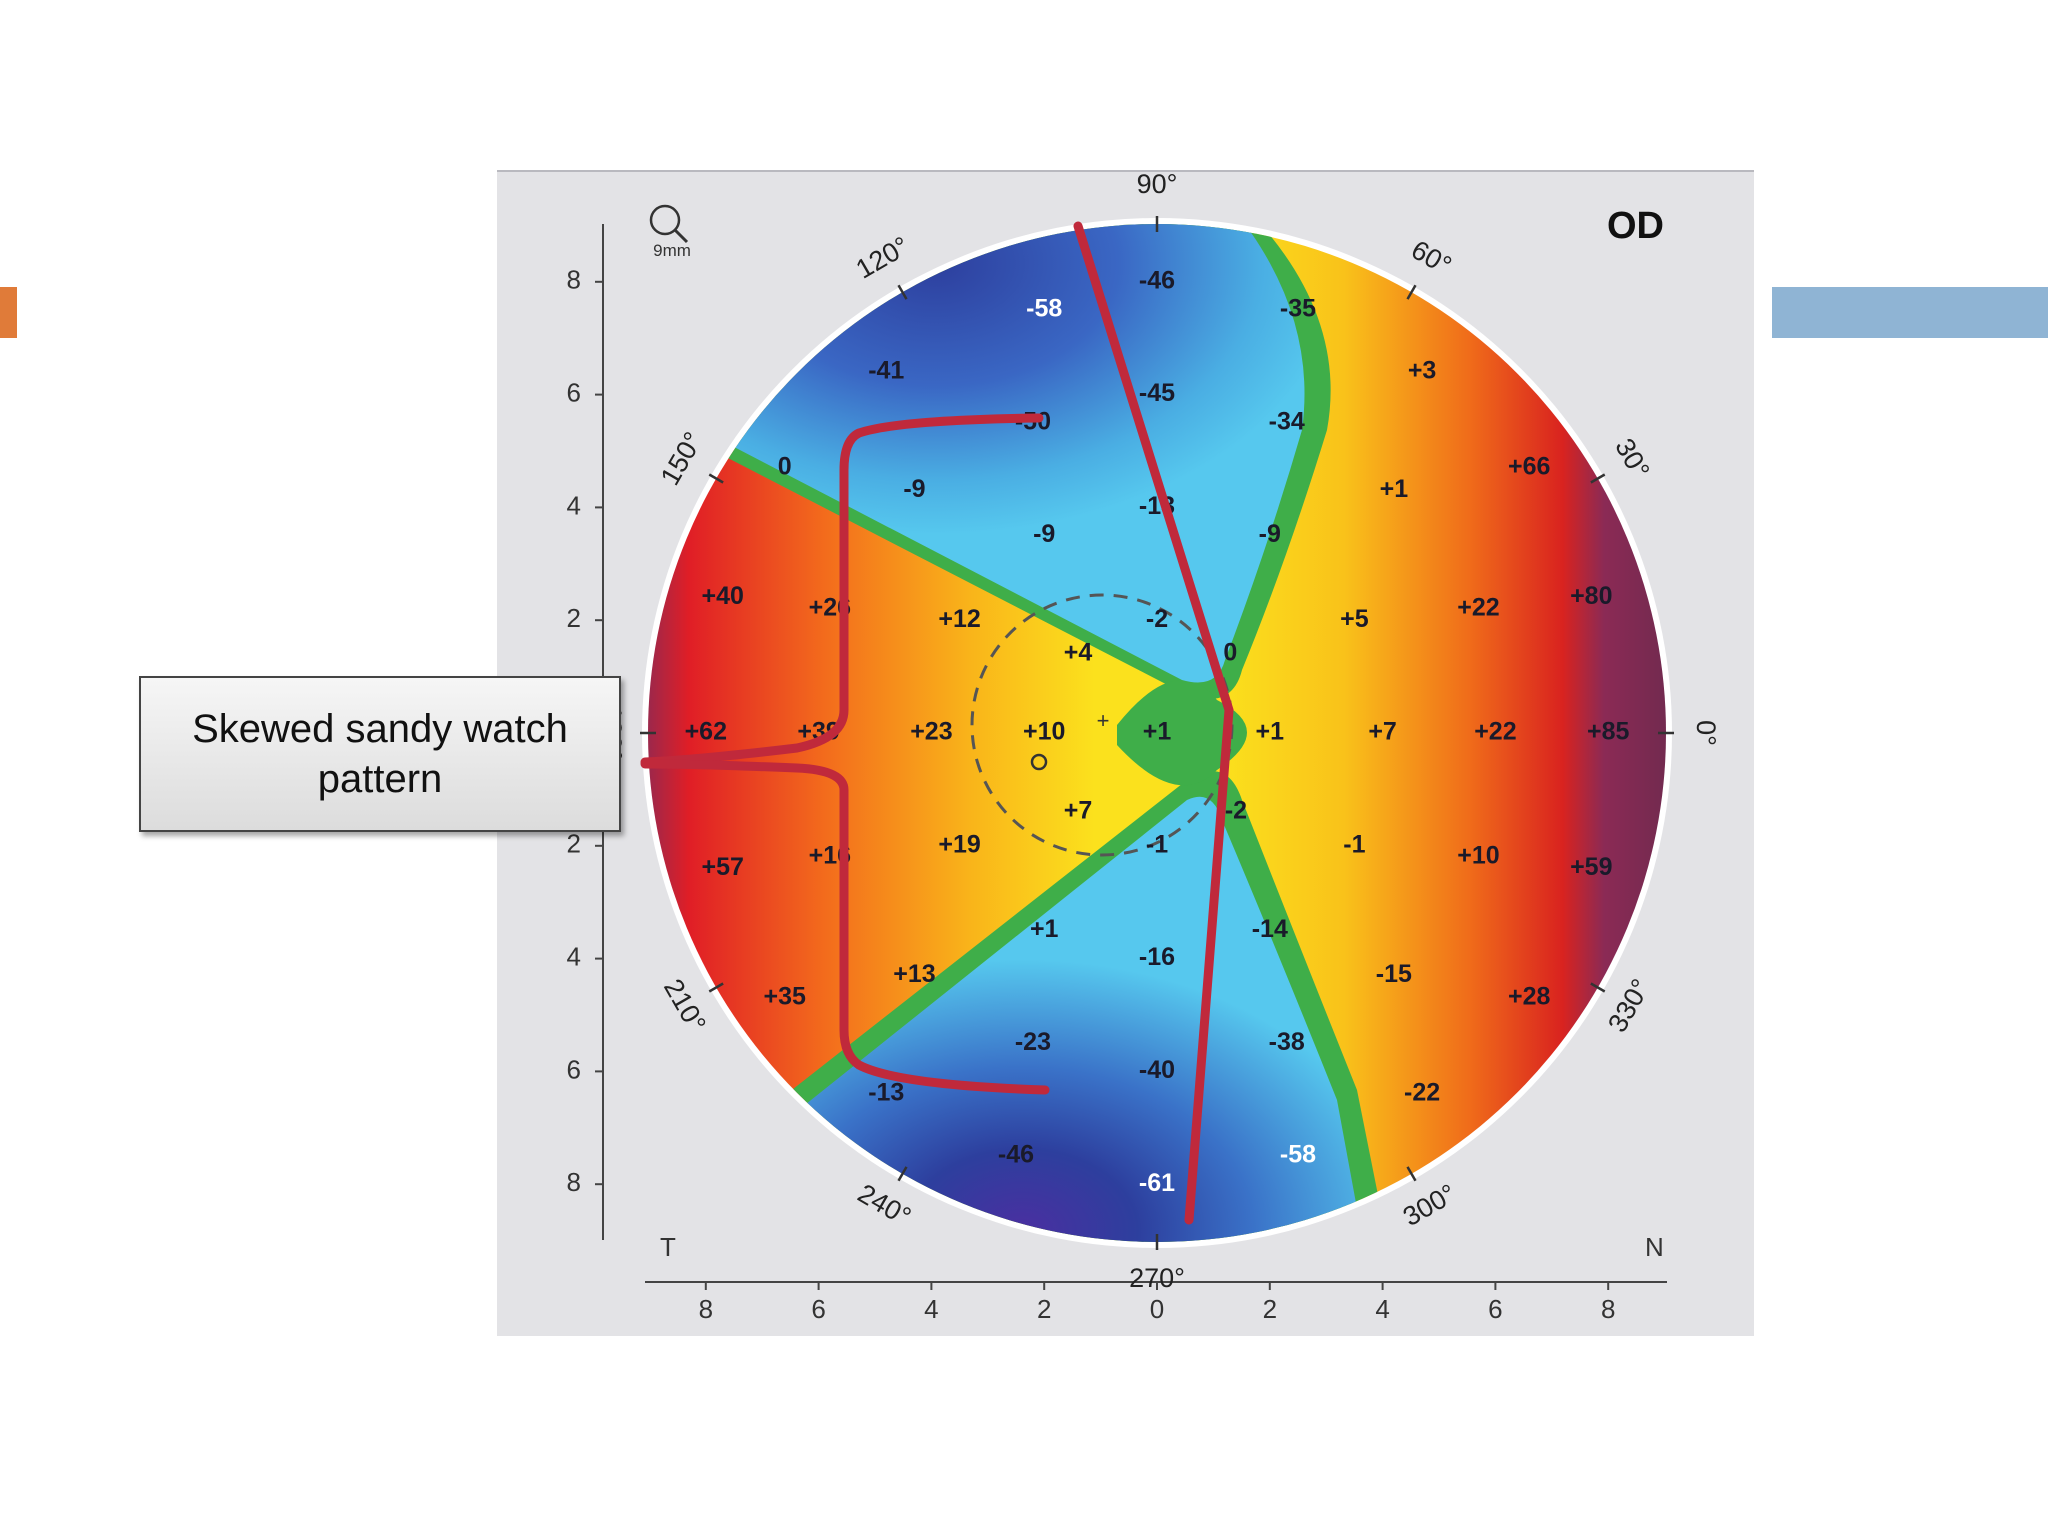 The image size is (2048, 1536). Describe the element at coordinates (1039, 762) in the screenshot. I see `pupil-center-marker` at that location.